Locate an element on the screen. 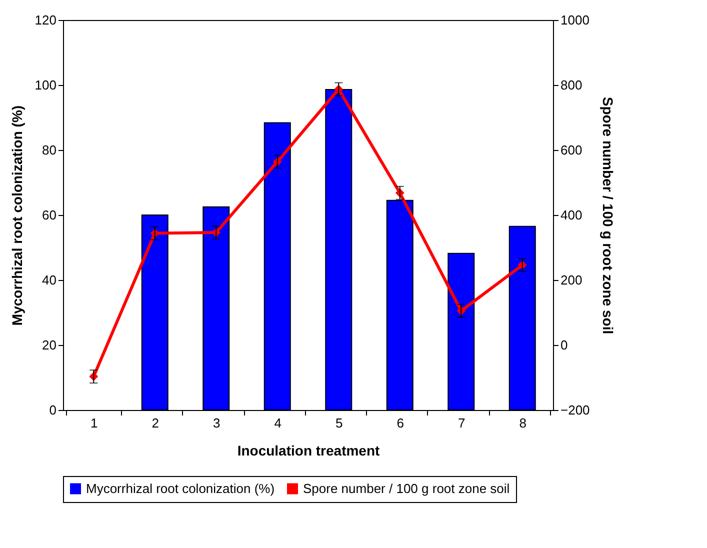  x-tick-label: 3 is located at coordinates (216, 423).